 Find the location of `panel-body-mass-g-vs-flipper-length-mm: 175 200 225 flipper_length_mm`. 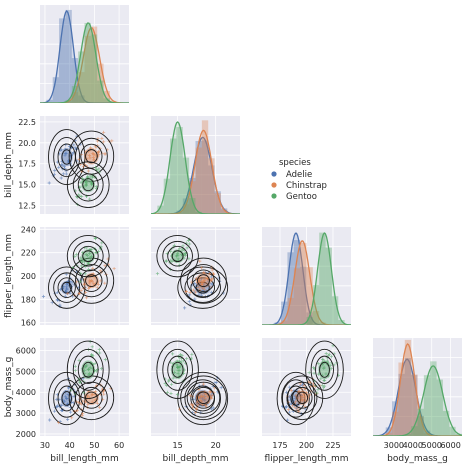

panel-body-mass-g-vs-flipper-length-mm: 175 200 225 flipper_length_mm is located at coordinates (306, 401).